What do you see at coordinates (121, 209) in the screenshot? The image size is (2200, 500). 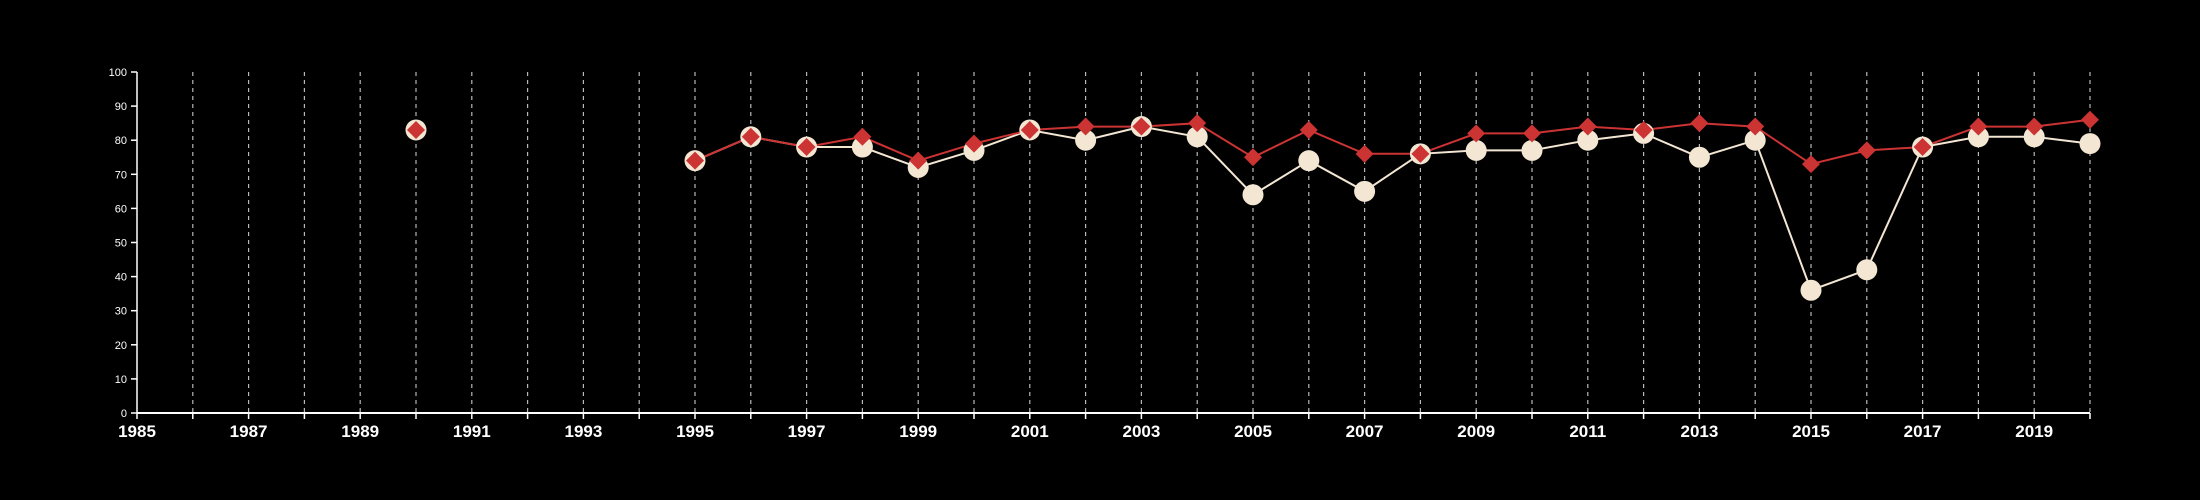 I see `y-tick-label: 60` at bounding box center [121, 209].